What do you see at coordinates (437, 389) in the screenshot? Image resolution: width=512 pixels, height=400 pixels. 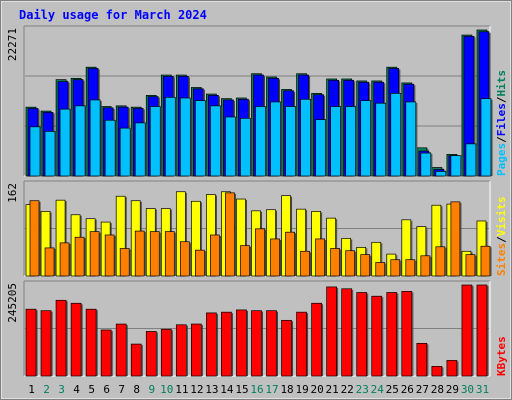 I see `x-tick-label: 28` at bounding box center [437, 389].